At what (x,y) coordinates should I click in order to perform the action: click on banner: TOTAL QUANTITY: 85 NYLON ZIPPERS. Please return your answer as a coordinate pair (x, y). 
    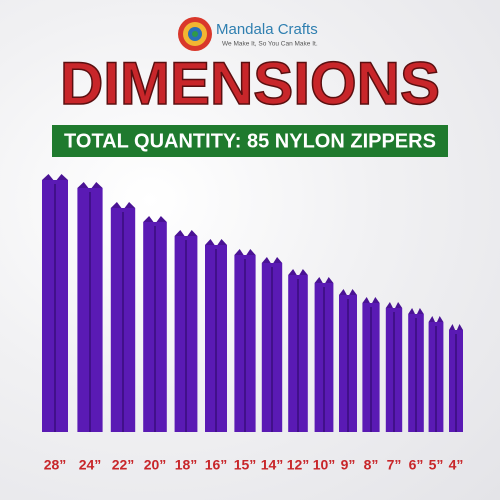
    Looking at the image, I should click on (250, 141).